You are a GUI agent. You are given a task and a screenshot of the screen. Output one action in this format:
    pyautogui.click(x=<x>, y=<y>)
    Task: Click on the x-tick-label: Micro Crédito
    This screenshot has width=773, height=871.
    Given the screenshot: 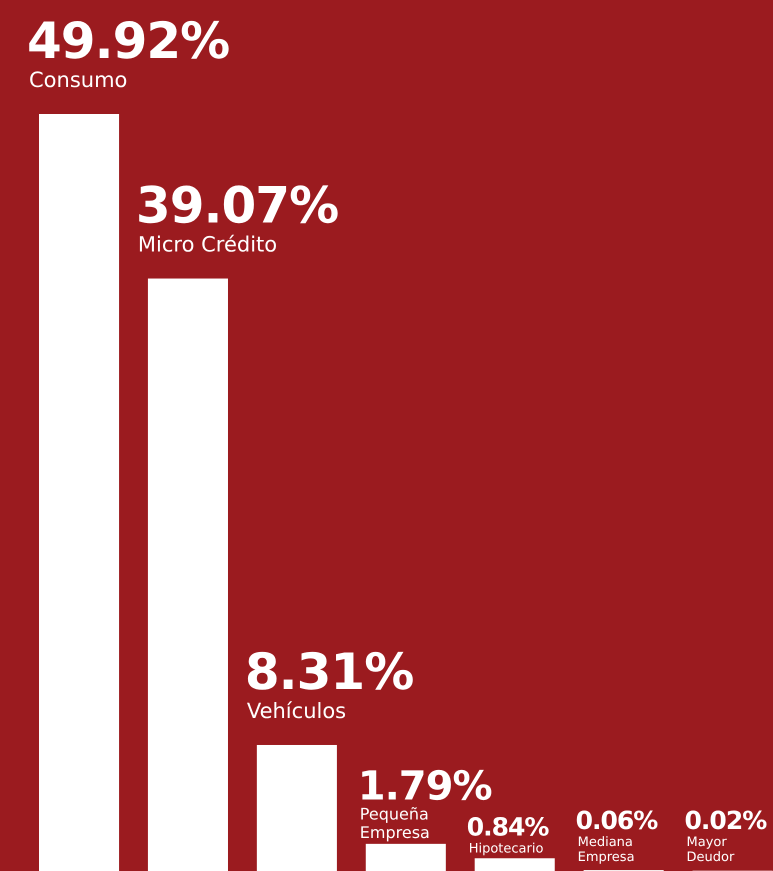 What is the action you would take?
    pyautogui.click(x=208, y=244)
    